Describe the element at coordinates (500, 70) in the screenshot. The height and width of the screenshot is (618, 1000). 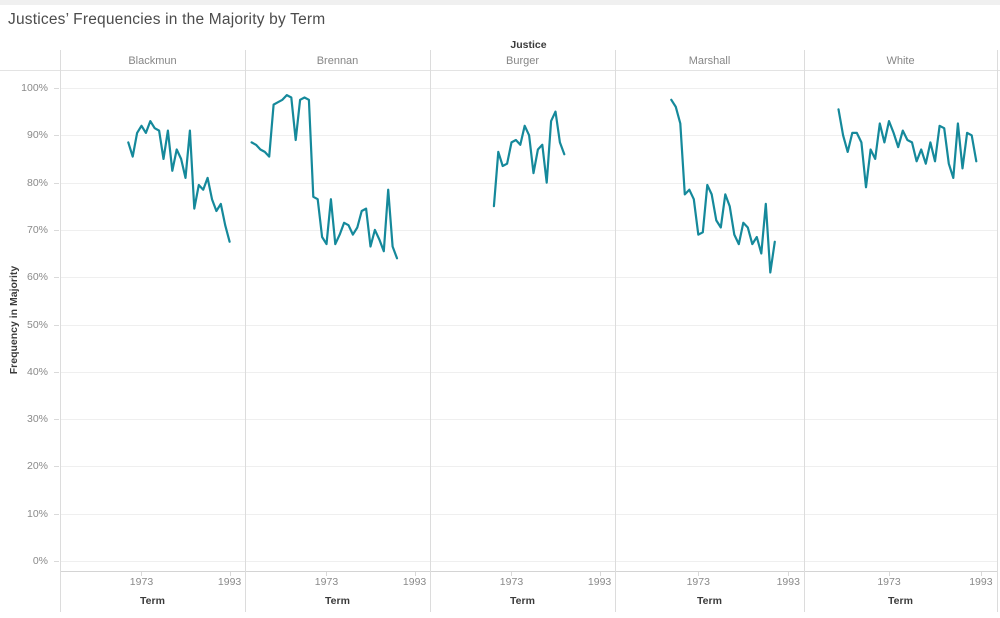
I see `header-underline` at that location.